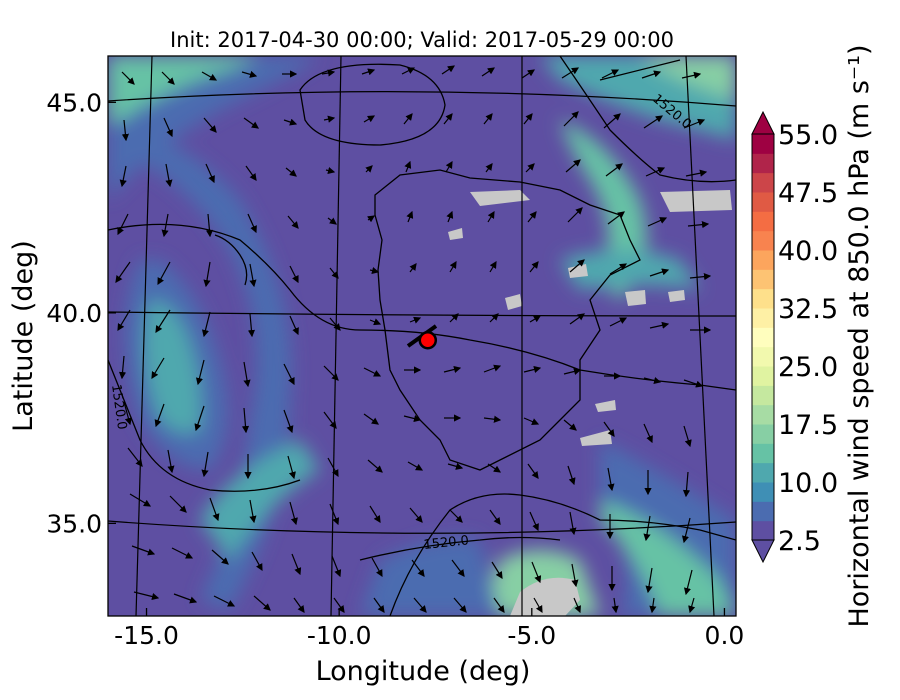 Image resolution: width=900 pixels, height=700 pixels. Describe the element at coordinates (423, 671) in the screenshot. I see `x-axis-label: Longitude (deg)` at that location.